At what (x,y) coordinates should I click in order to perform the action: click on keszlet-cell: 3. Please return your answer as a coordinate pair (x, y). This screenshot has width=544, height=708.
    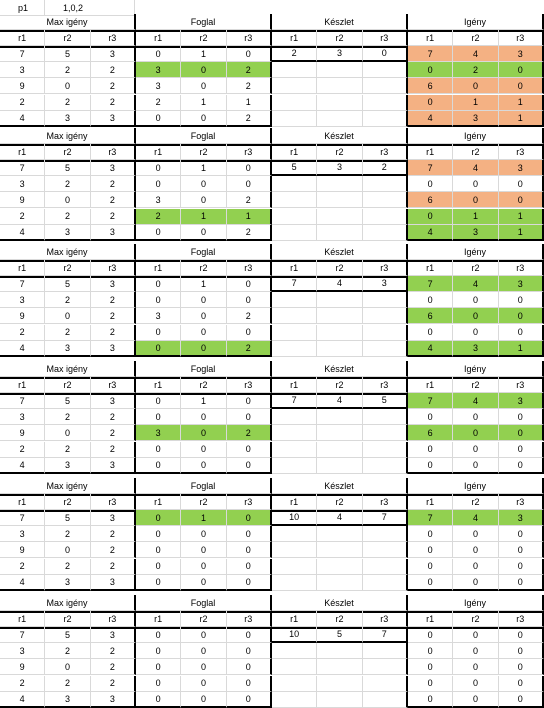
    Looking at the image, I should click on (340, 54).